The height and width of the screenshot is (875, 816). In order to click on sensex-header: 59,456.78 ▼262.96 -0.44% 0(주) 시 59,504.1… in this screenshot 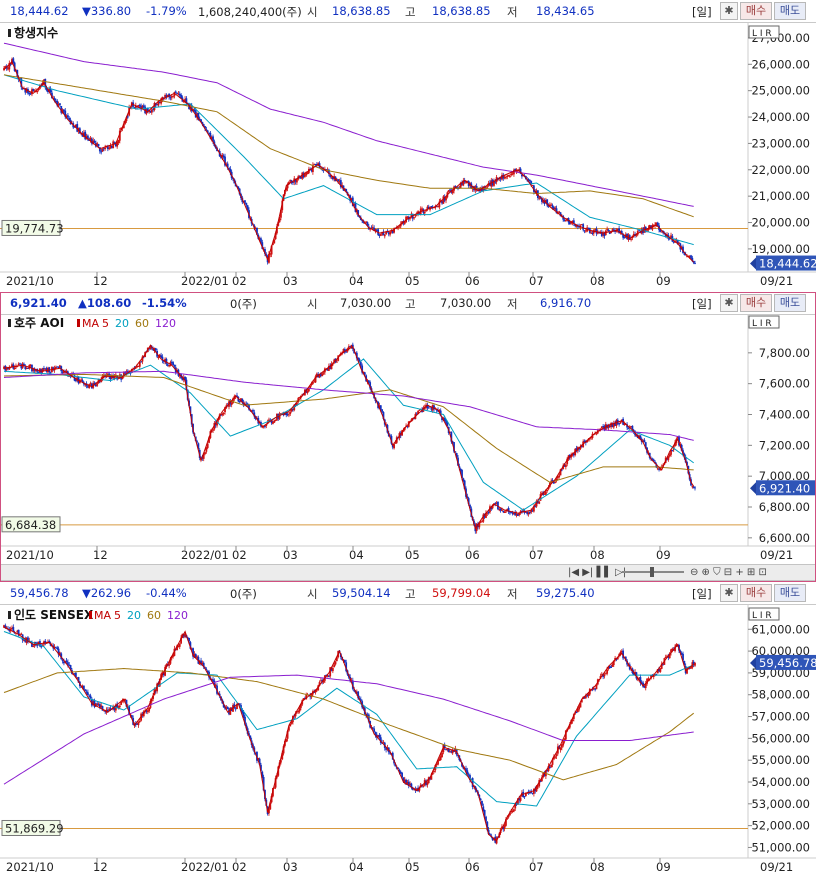, I will do `click(408, 593)`.